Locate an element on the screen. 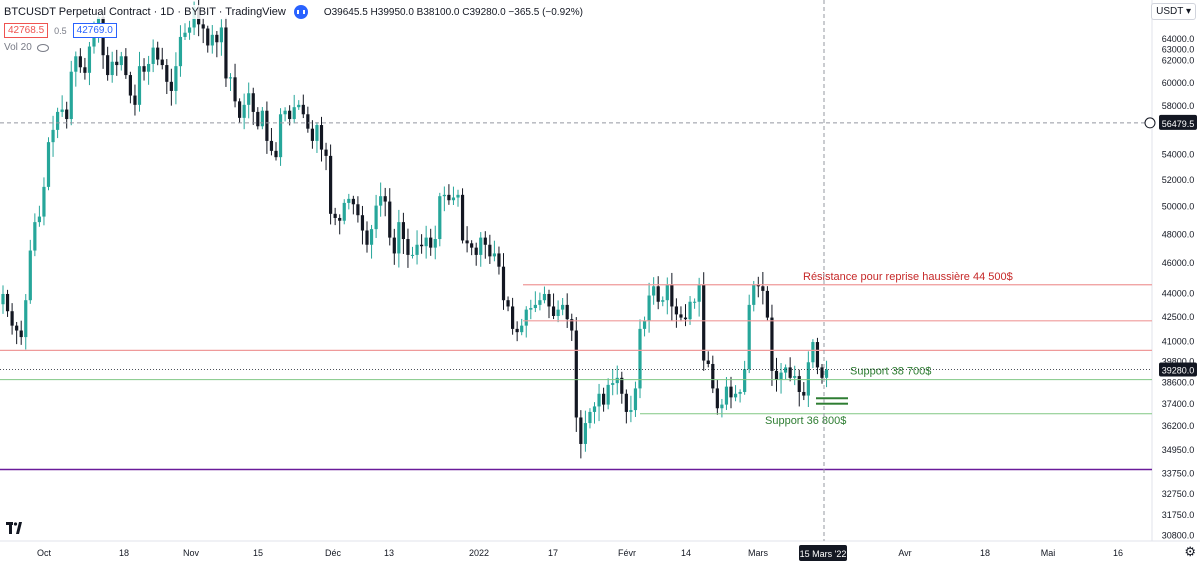  price-tick-label: 41000.0 is located at coordinates (1178, 341).